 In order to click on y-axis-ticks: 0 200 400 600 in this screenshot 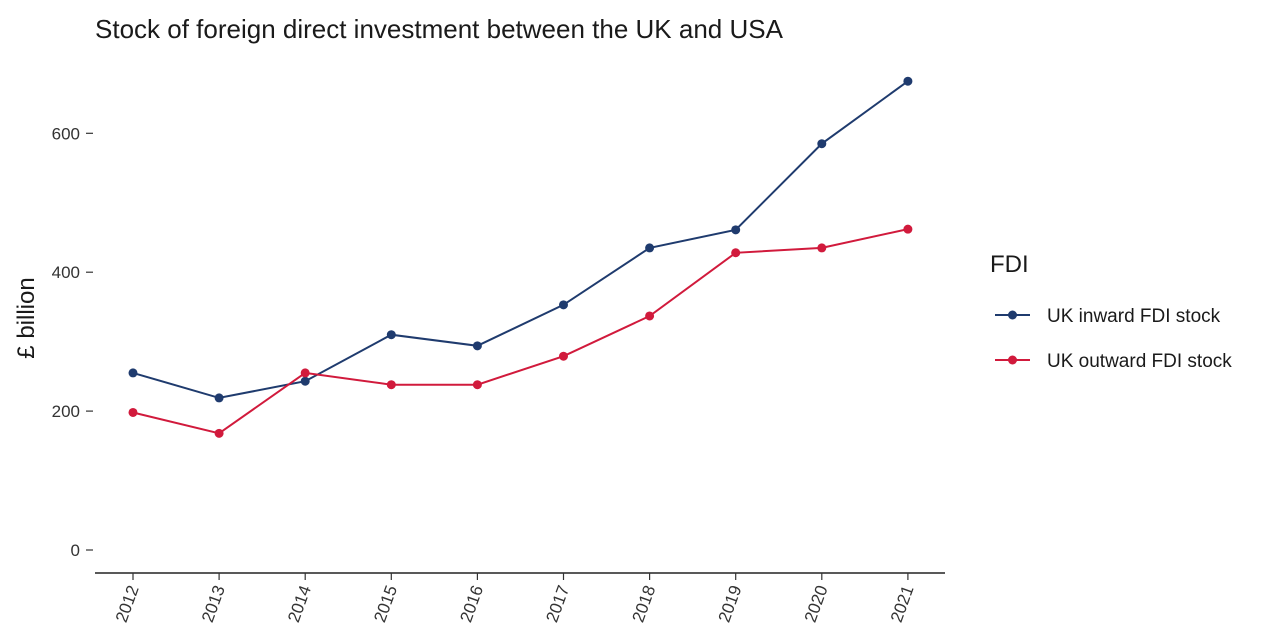, I will do `click(72, 342)`.